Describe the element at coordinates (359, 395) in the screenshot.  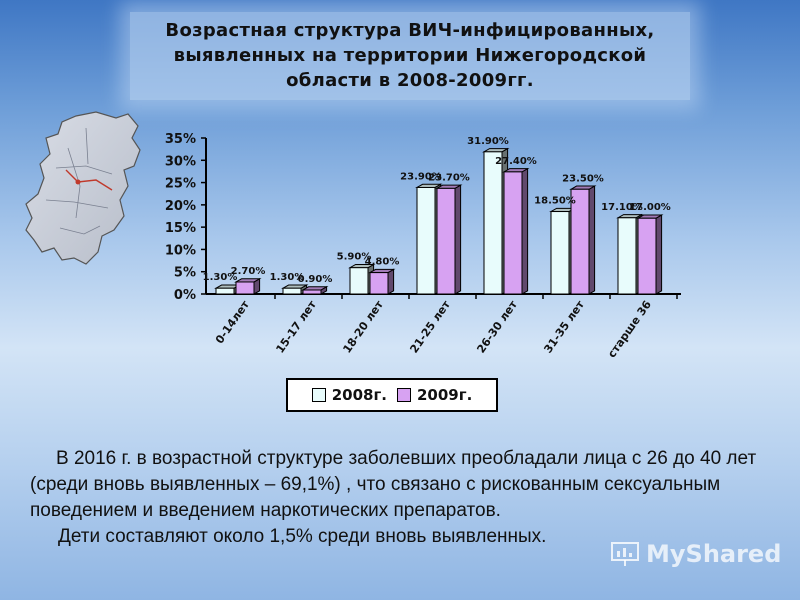
I see `legend-label-2008: 2008г.` at that location.